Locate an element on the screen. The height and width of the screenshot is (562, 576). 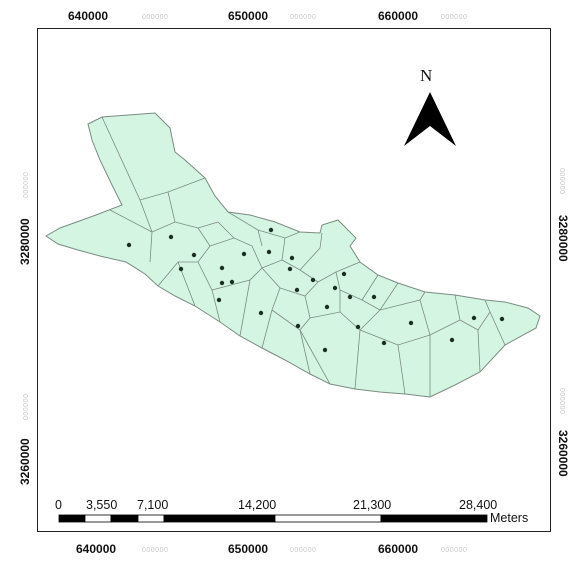
tick-bottom-640000-minor: 000000 is located at coordinates (155, 550).